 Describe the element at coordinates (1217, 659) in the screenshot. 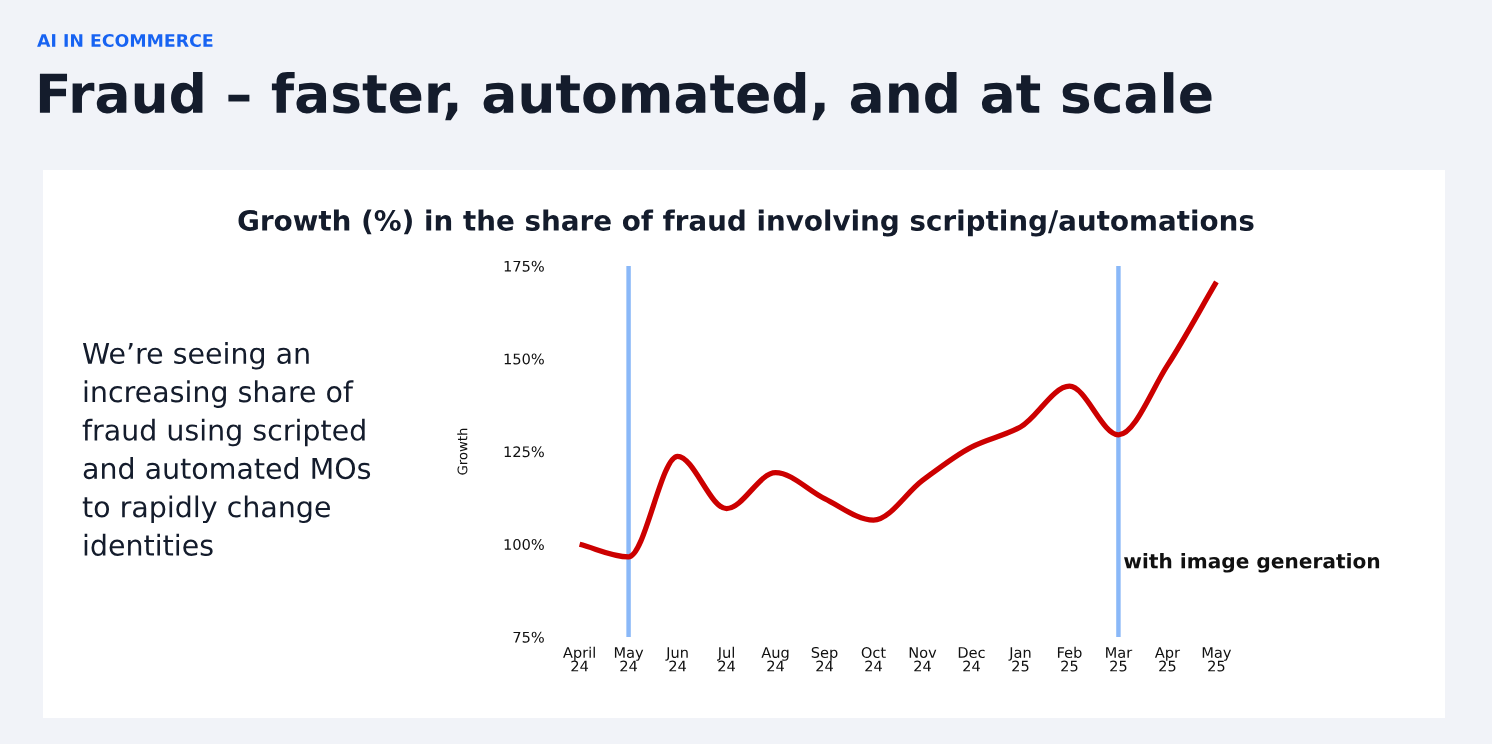

I see `x-tick-label: May 25` at that location.